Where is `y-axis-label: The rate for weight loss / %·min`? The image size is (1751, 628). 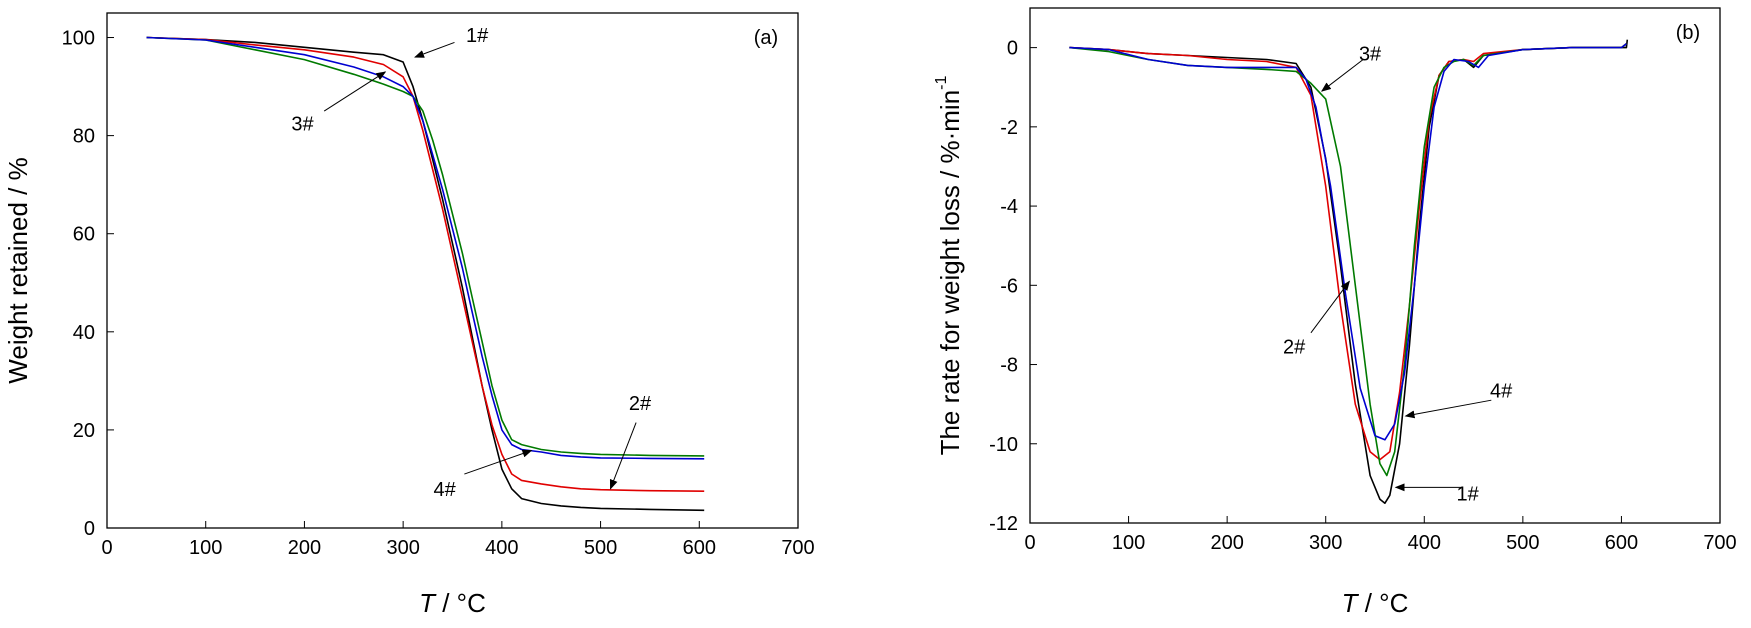 y-axis-label: The rate for weight loss / %·min is located at coordinates (950, 273).